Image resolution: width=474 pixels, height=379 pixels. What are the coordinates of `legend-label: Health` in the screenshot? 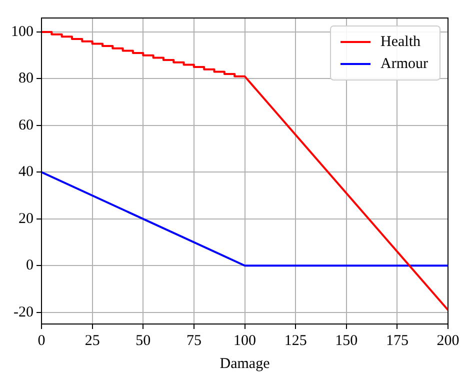 It's located at (400, 42).